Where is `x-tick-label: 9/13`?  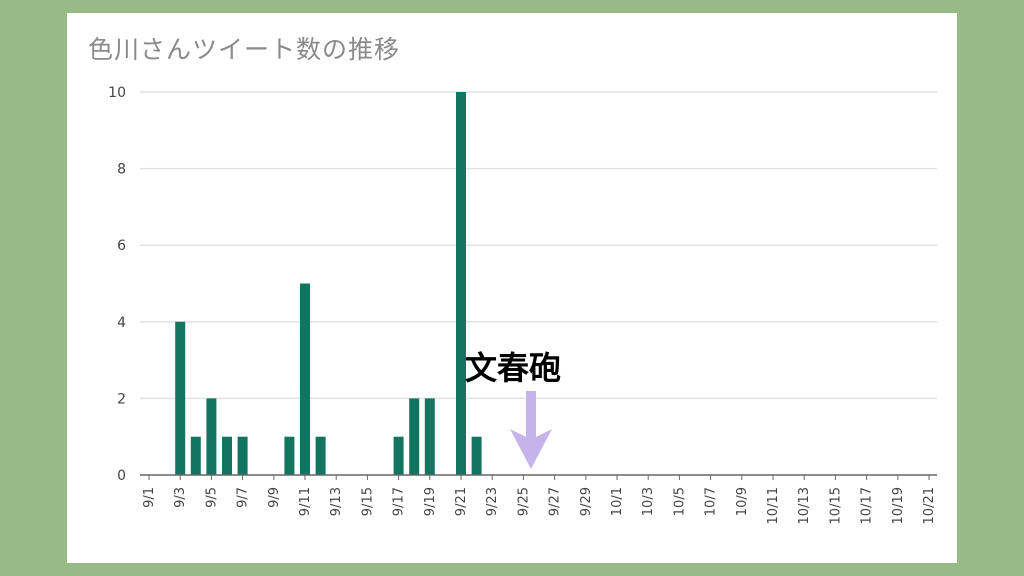 x-tick-label: 9/13 is located at coordinates (336, 501).